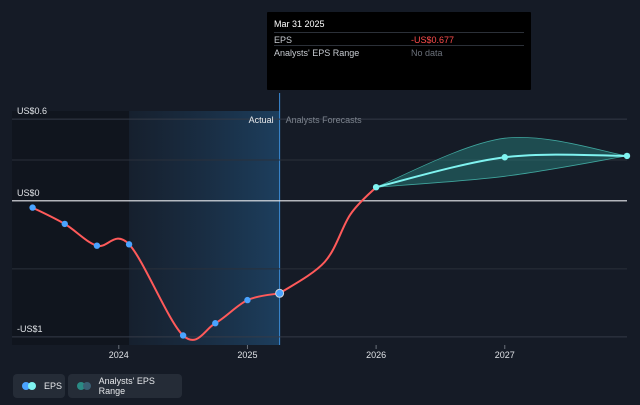  What do you see at coordinates (433, 40) in the screenshot?
I see `tooltip-eps-value: -US$0.677` at bounding box center [433, 40].